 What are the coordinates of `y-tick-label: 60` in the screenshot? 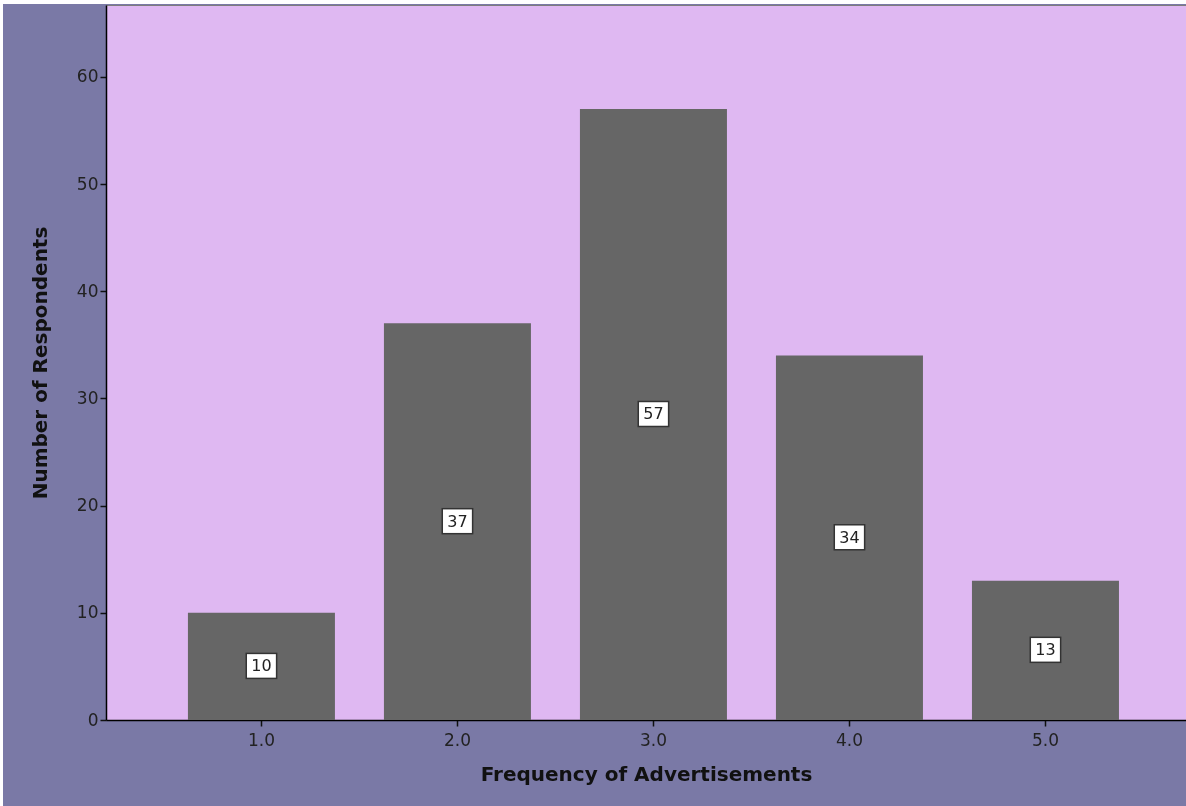 It's located at (87, 76).